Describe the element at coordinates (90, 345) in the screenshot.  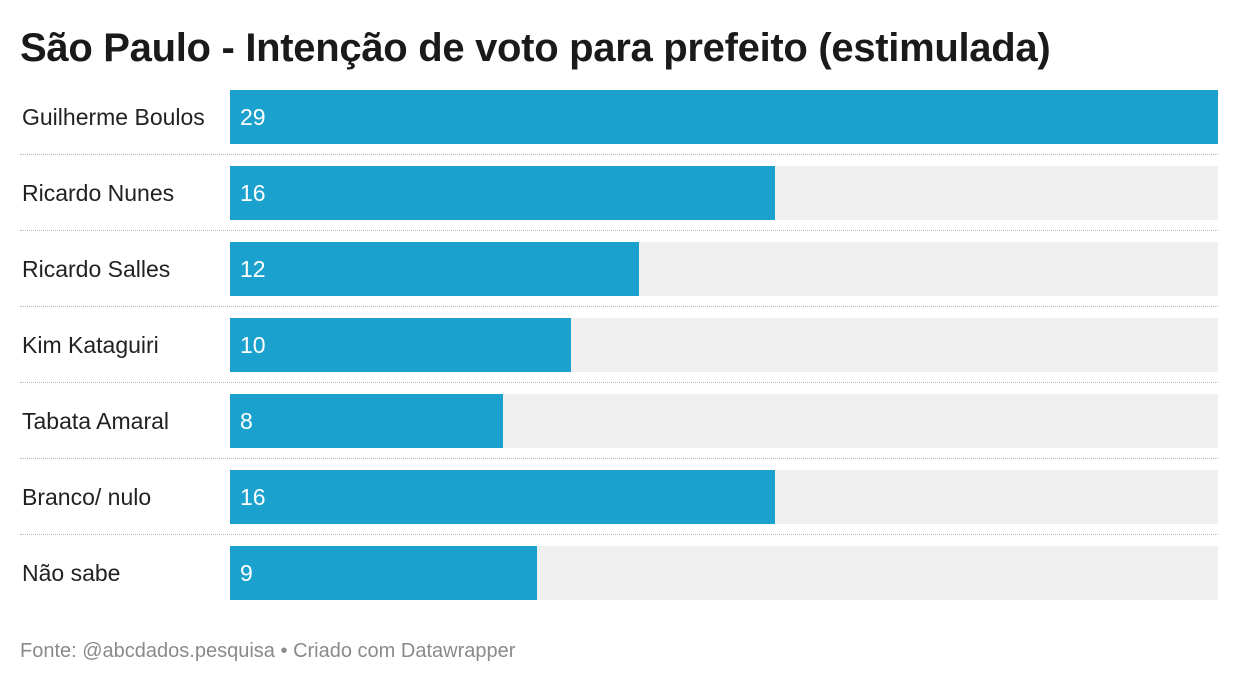
I see `category-label: Kim Kataguiri` at that location.